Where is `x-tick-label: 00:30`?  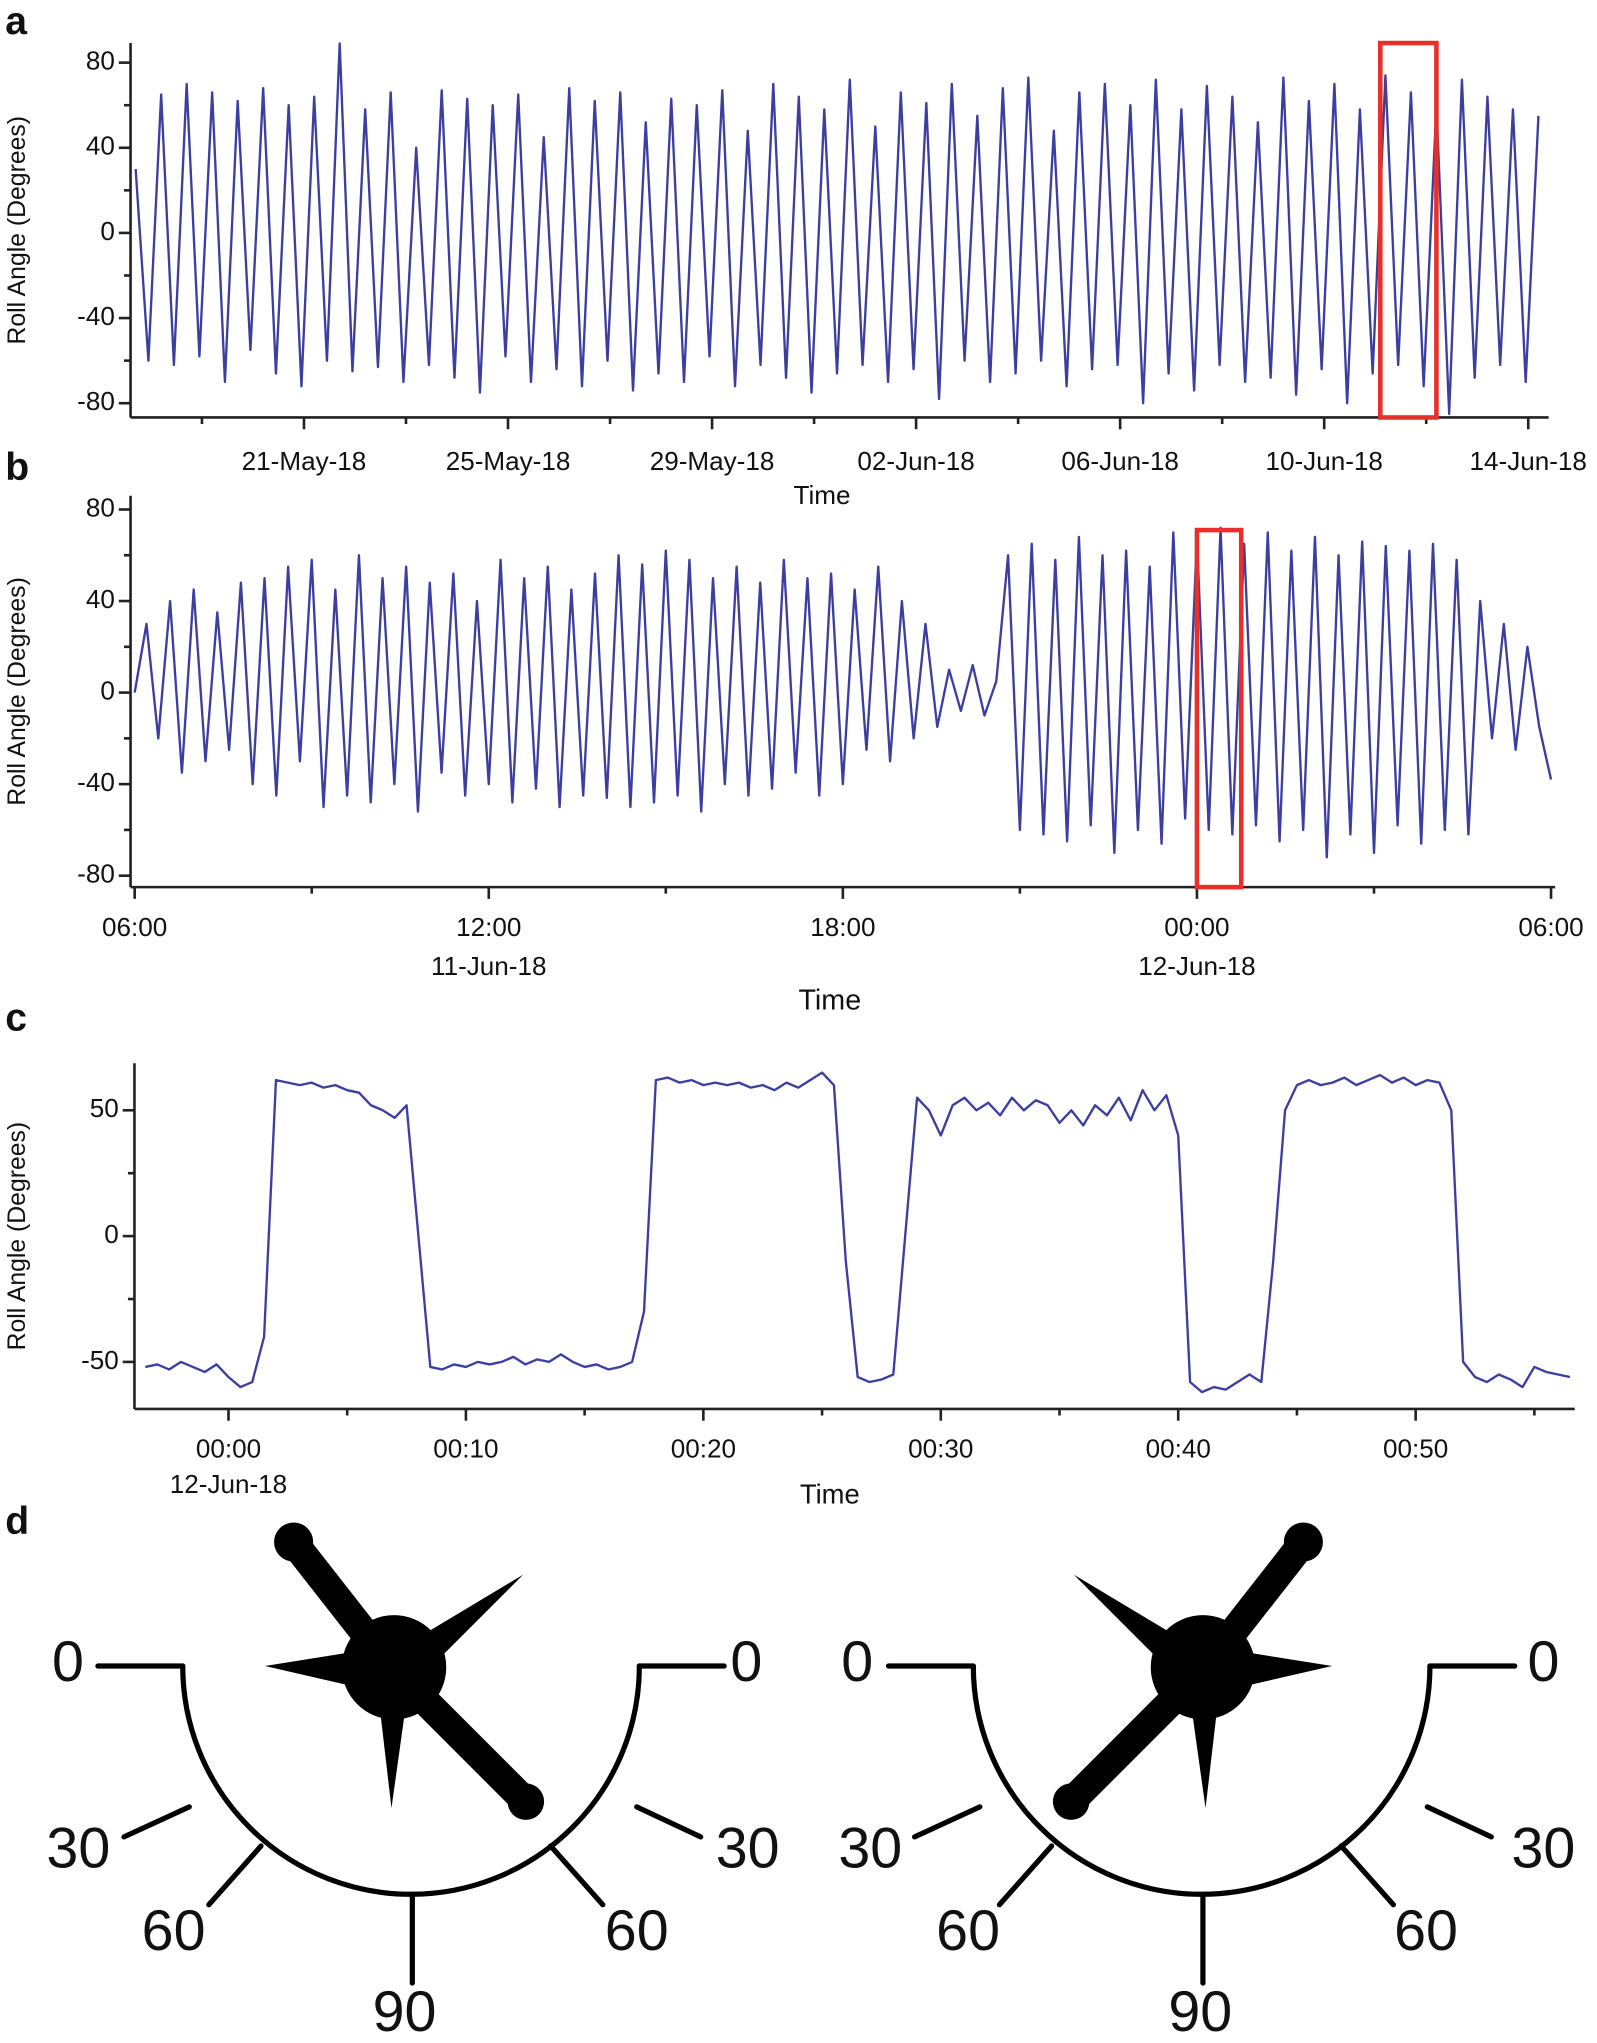
x-tick-label: 00:30 is located at coordinates (940, 1449).